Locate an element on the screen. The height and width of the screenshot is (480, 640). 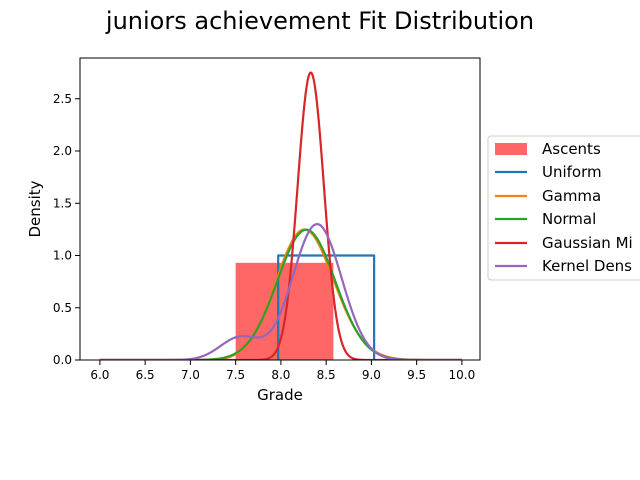
chart-title: juniors achievement Fit Distribution is located at coordinates (319, 21).